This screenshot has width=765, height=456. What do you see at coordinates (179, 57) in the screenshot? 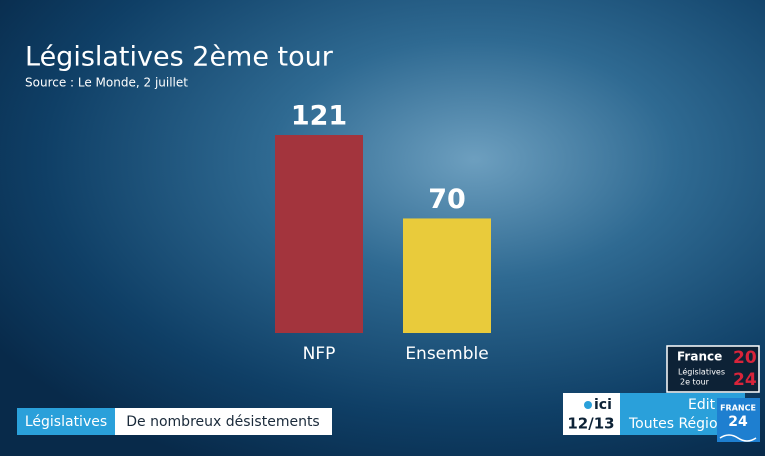
I see `chart-title: Législatives 2ème tour` at bounding box center [179, 57].